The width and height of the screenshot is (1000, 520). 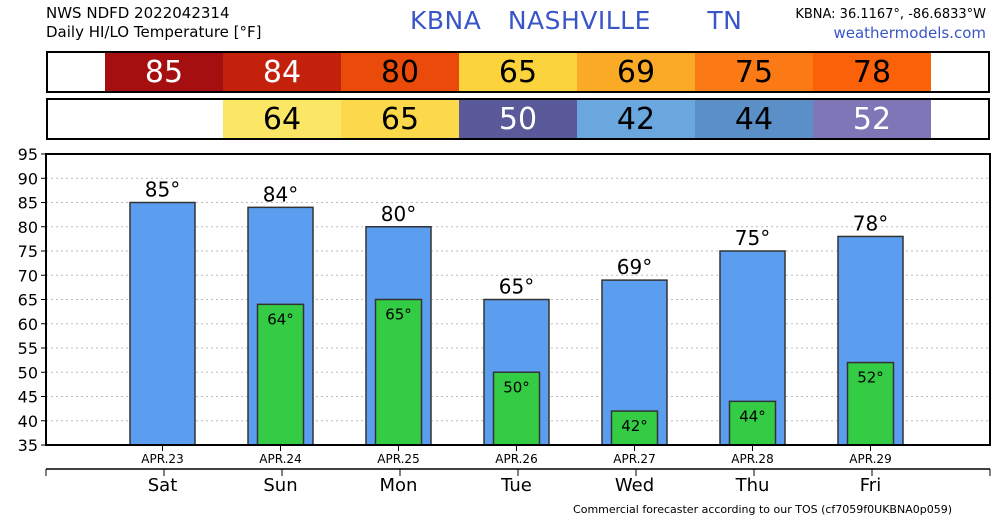 I want to click on y-tick-label: 60, so click(x=28, y=324).